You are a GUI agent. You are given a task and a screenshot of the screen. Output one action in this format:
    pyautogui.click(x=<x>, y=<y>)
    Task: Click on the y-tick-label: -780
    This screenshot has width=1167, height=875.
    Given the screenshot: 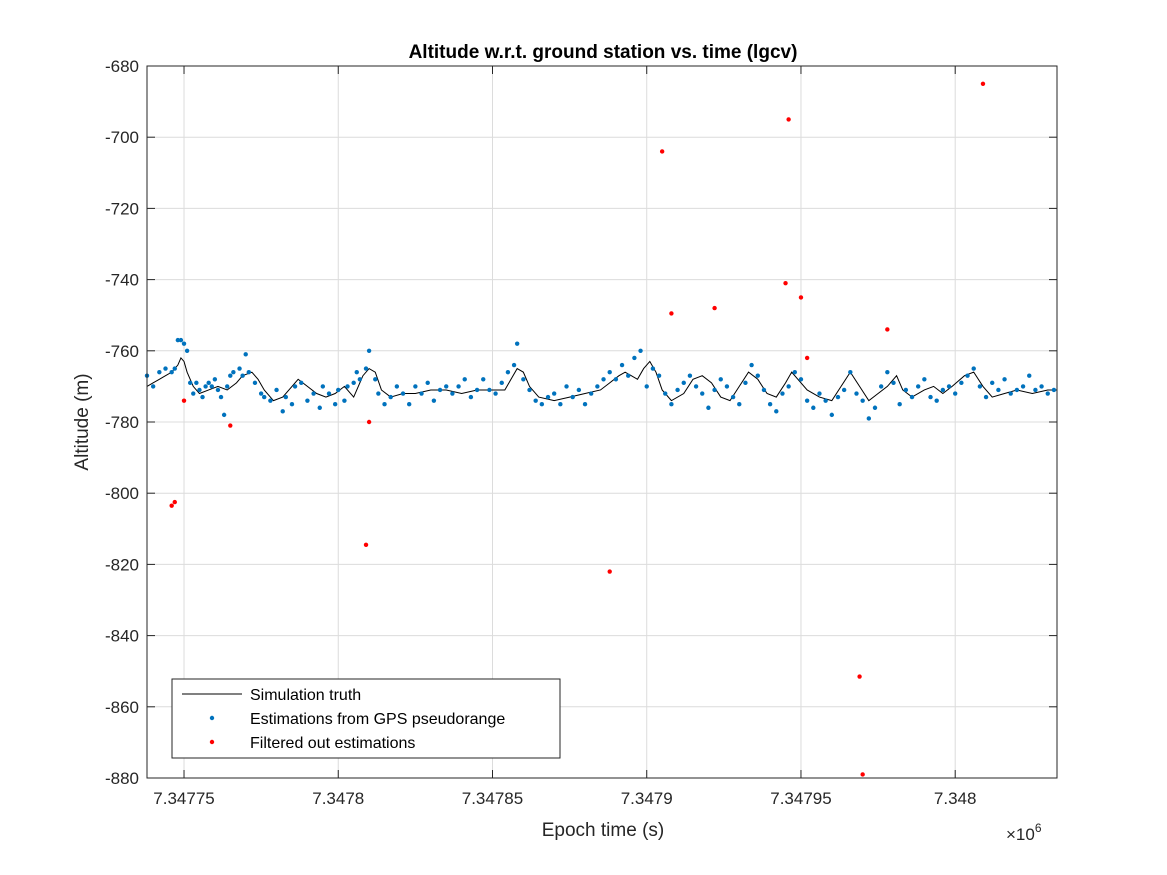 What is the action you would take?
    pyautogui.click(x=122, y=422)
    